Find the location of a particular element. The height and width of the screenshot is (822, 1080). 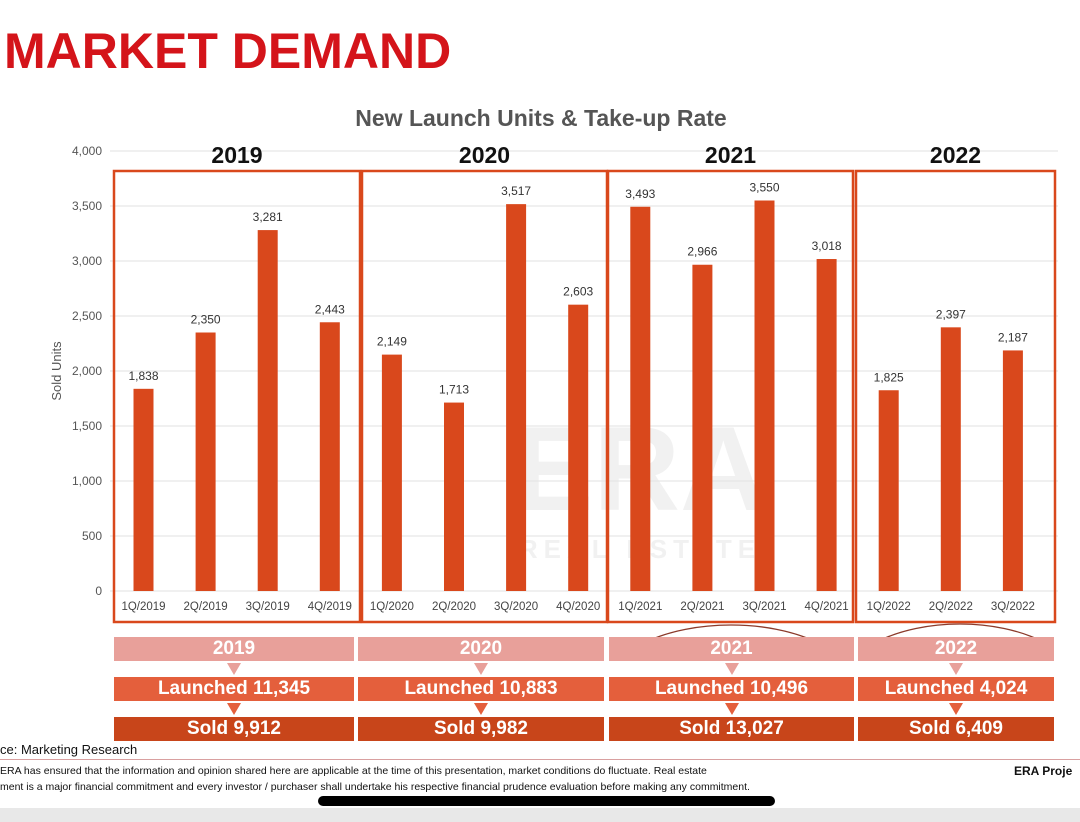

data-label: 2,966 is located at coordinates (702, 252).